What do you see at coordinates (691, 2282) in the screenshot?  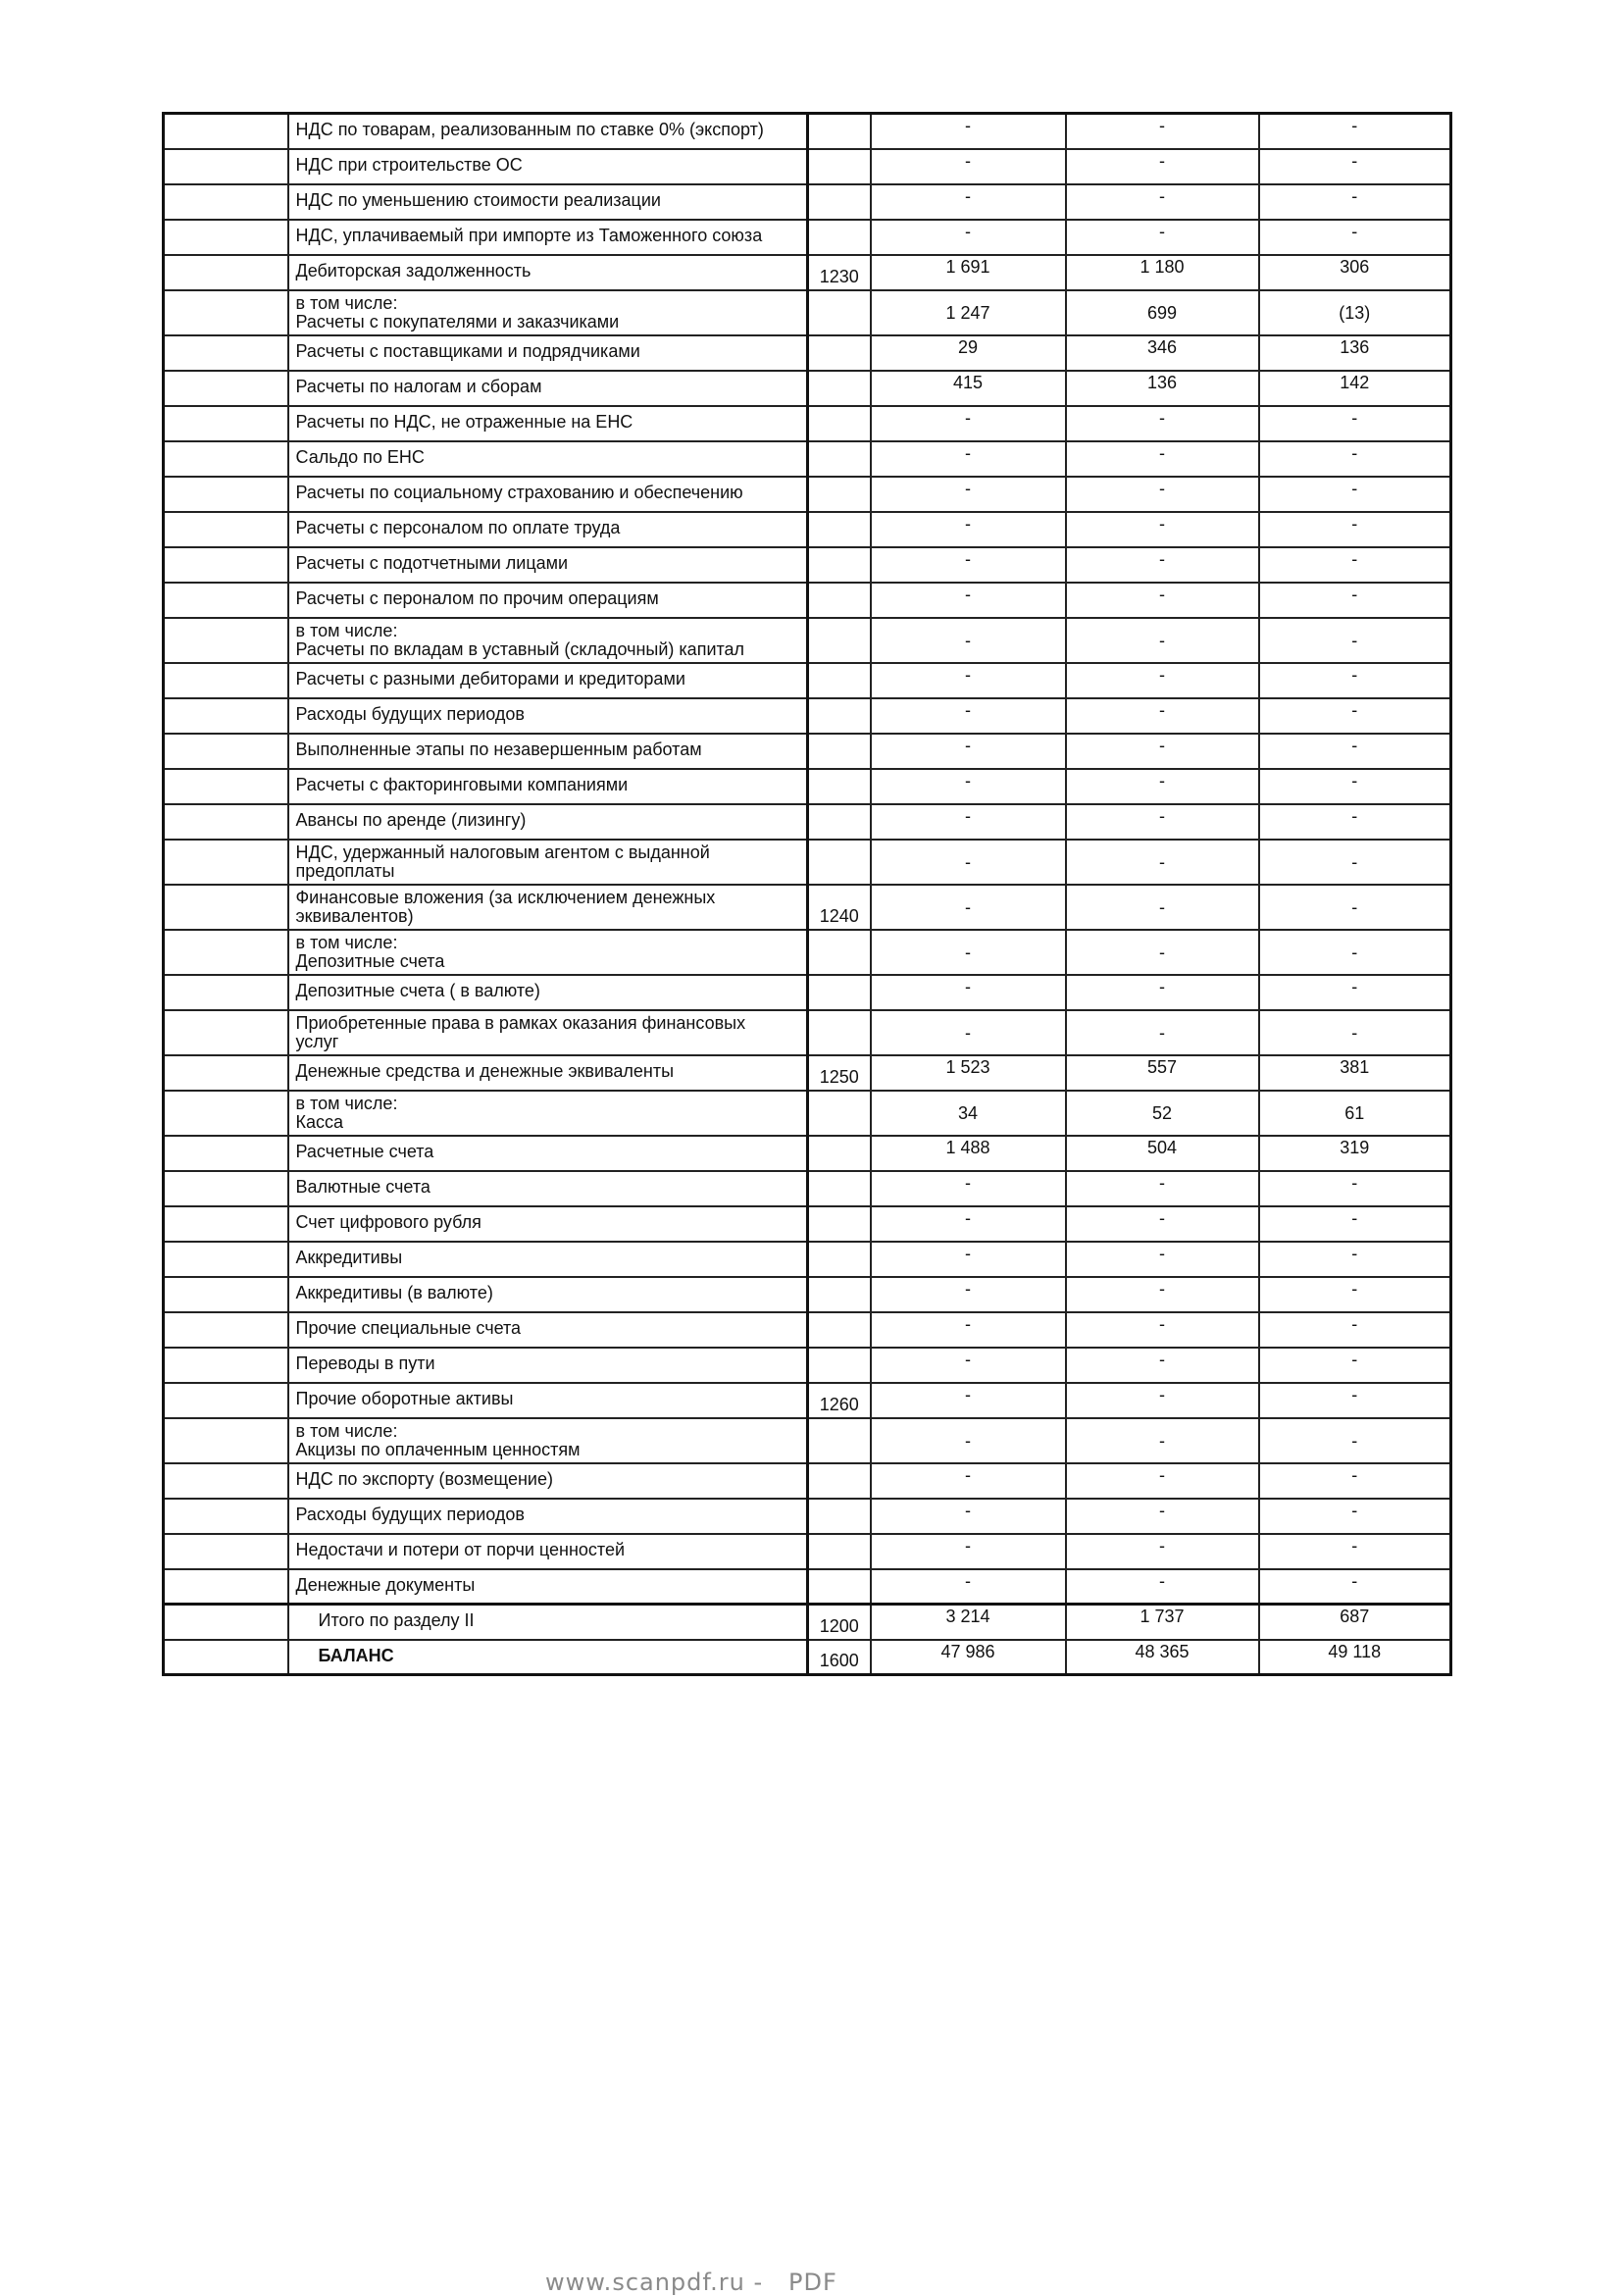 I see `watermark-footer: www.scanpdf.ru - PDF` at bounding box center [691, 2282].